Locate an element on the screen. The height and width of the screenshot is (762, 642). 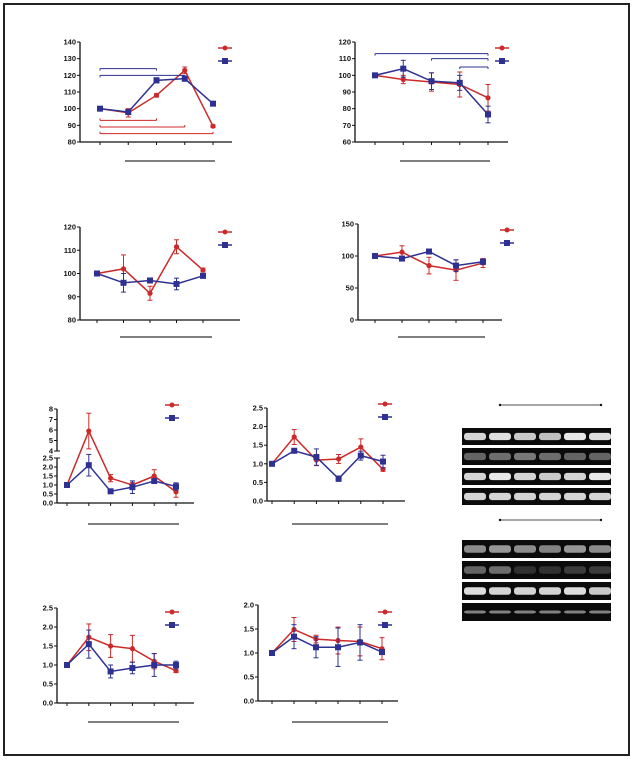
y-tick-label: 5 is located at coordinates (51, 440).